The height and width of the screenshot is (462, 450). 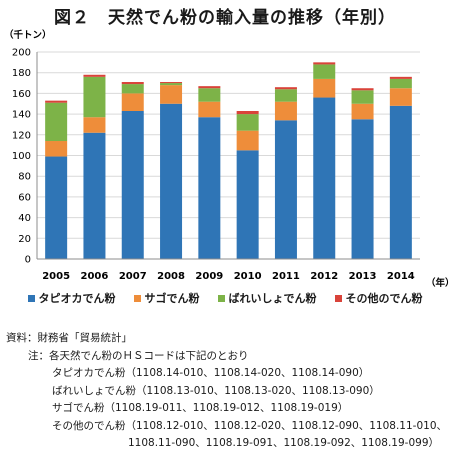 What do you see at coordinates (28, 35) in the screenshot?
I see `y-axis-label: （千トン）` at bounding box center [28, 35].